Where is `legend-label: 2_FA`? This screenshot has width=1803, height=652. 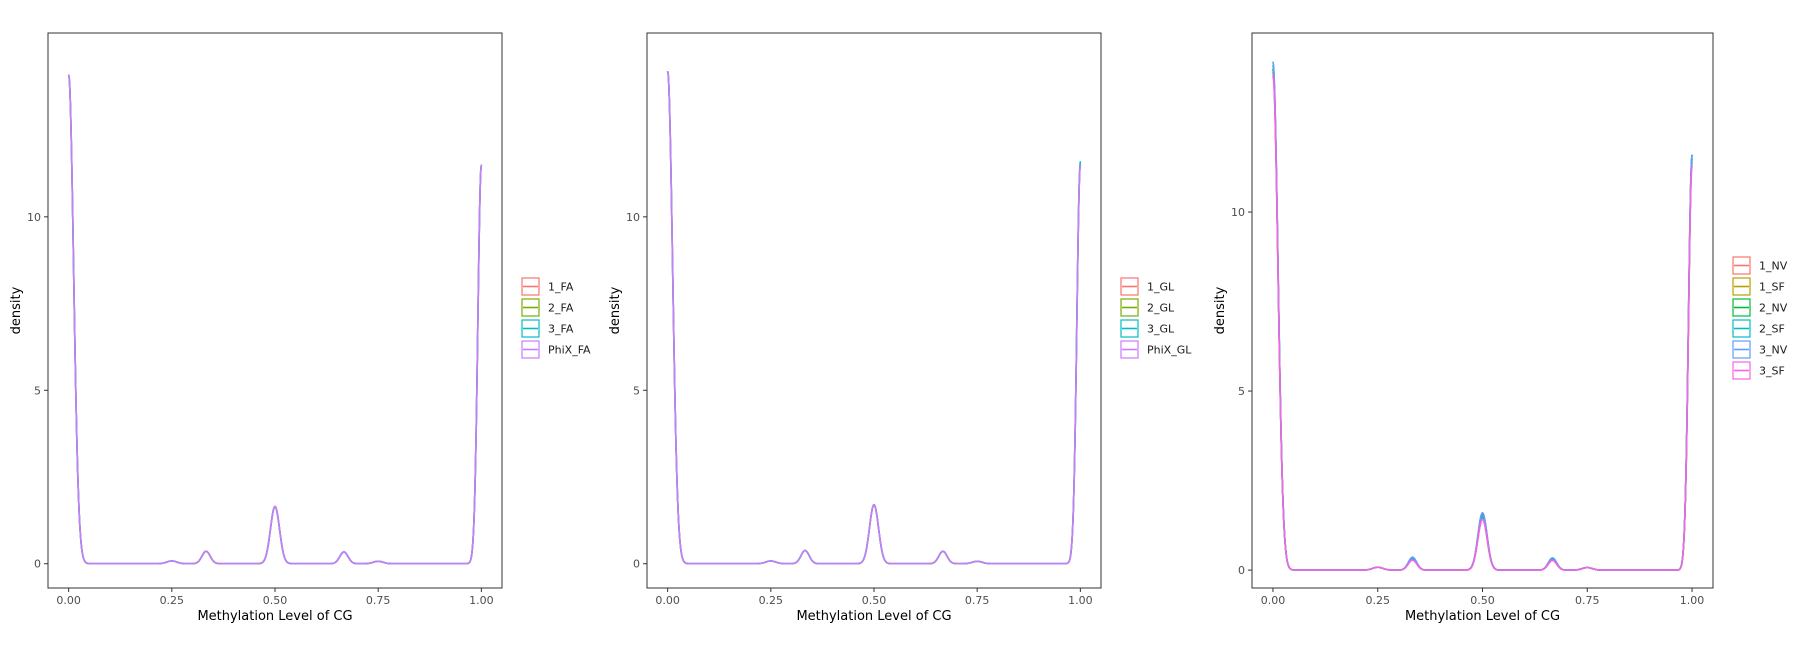 legend-label: 2_FA is located at coordinates (561, 308).